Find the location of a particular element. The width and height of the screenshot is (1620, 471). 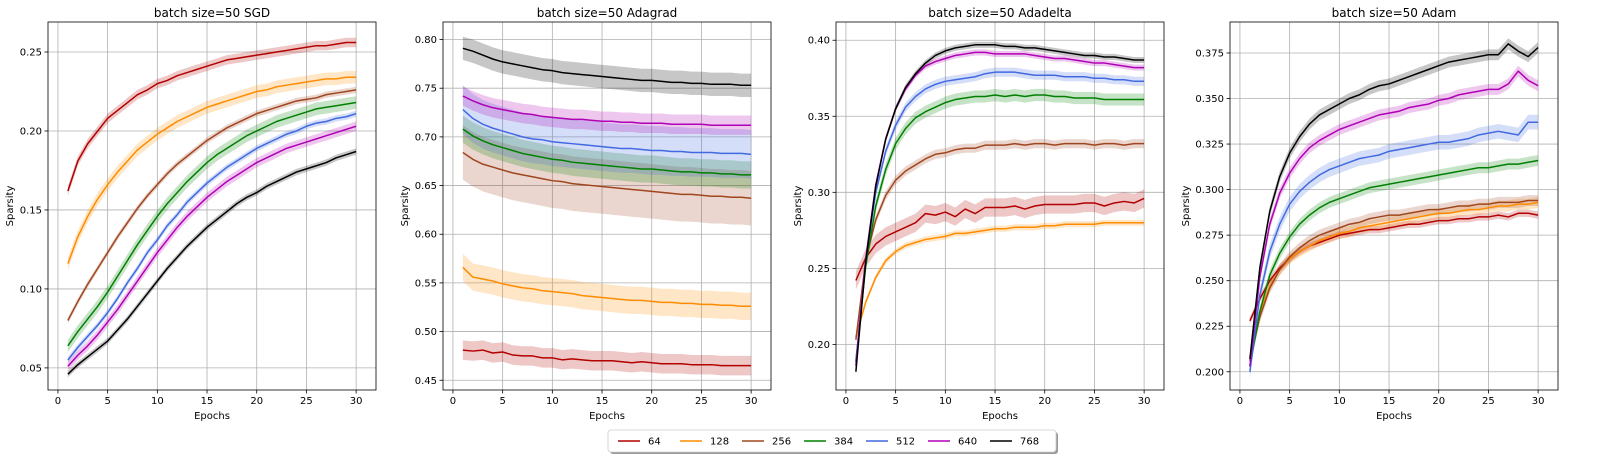

legend: 64 128 256 384 512 640 768 is located at coordinates (832, 441).